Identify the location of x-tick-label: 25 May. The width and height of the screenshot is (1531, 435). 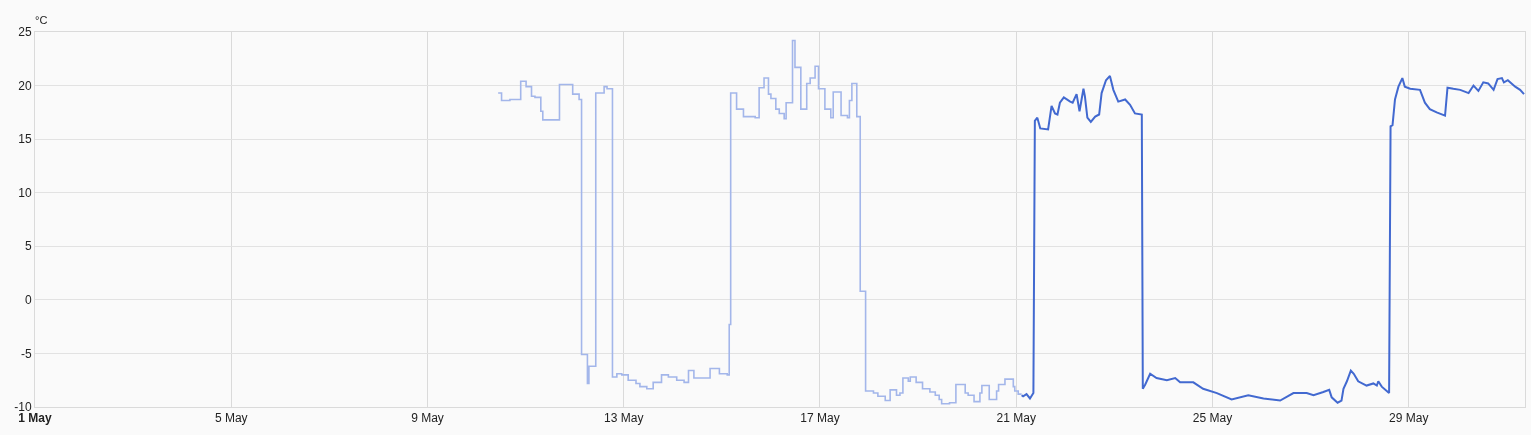
(1212, 418).